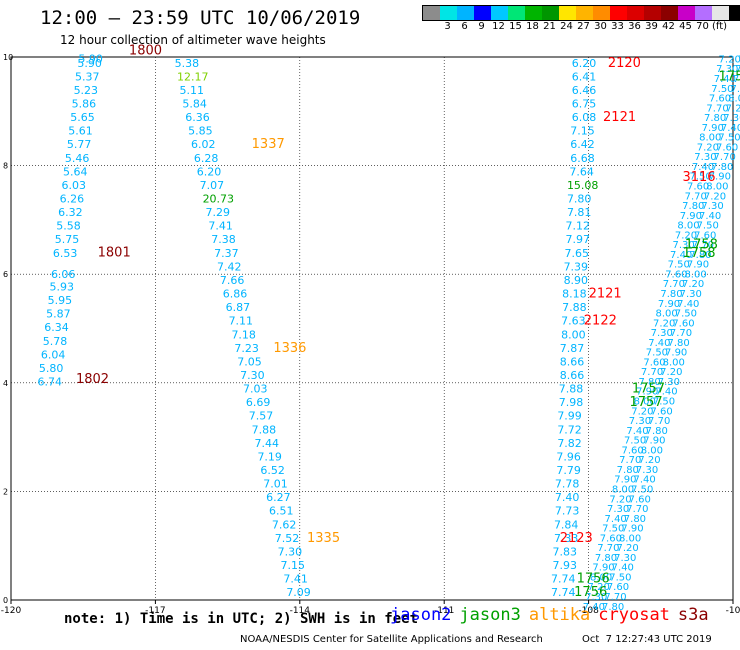 The image size is (740, 650). I want to click on wave-height-value: 6.75, so click(584, 103).